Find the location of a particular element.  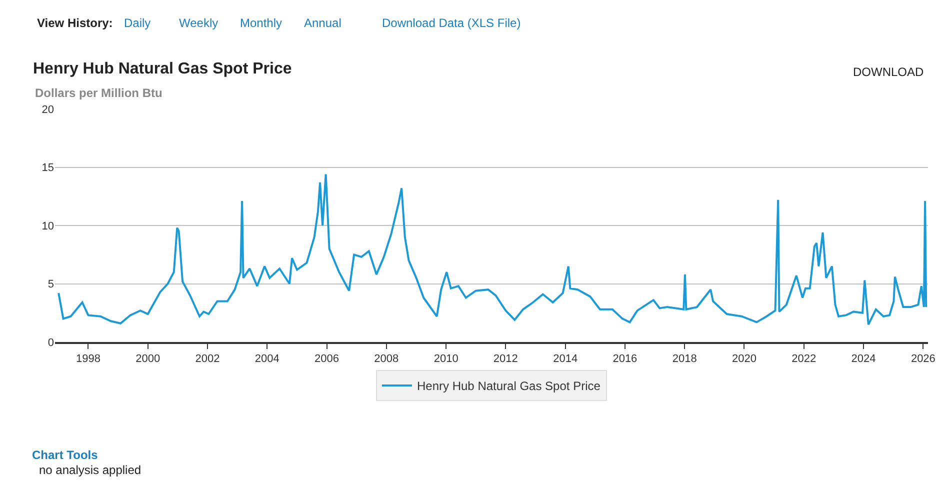

text: Daily is located at coordinates (137, 23).